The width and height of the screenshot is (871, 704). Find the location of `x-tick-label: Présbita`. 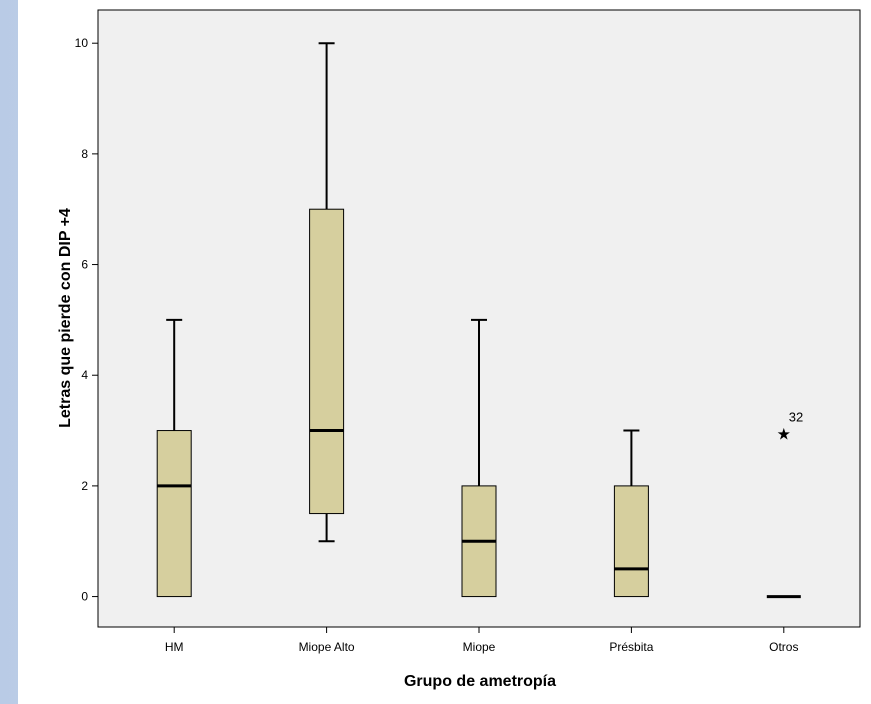

x-tick-label: Présbita is located at coordinates (631, 647).